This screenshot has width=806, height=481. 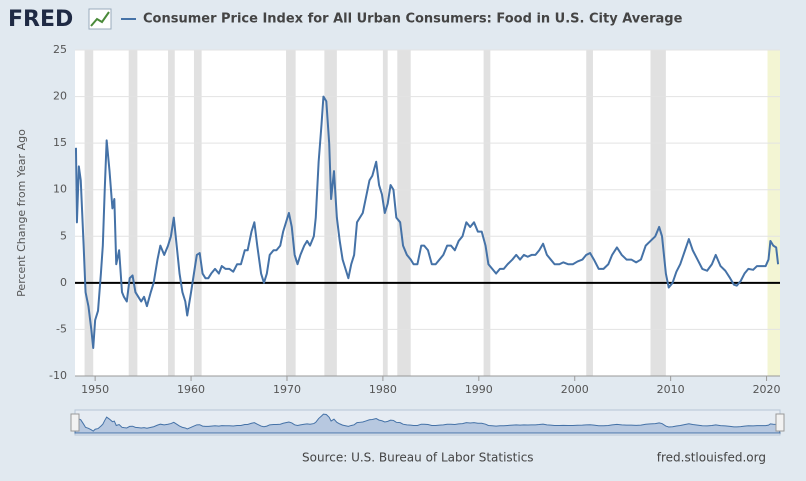 What do you see at coordinates (427, 423) in the screenshot?
I see `navigator-line` at bounding box center [427, 423].